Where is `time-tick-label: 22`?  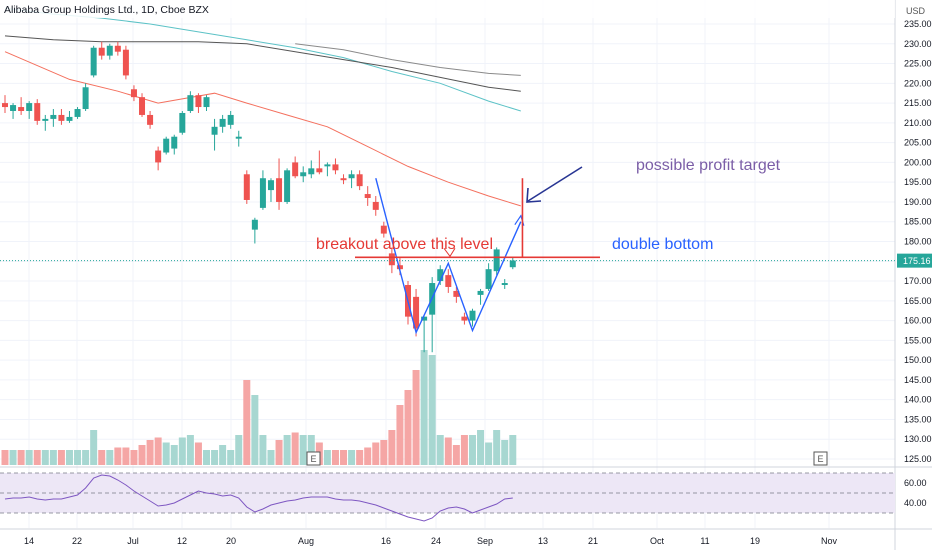
time-tick-label: 22 is located at coordinates (77, 541).